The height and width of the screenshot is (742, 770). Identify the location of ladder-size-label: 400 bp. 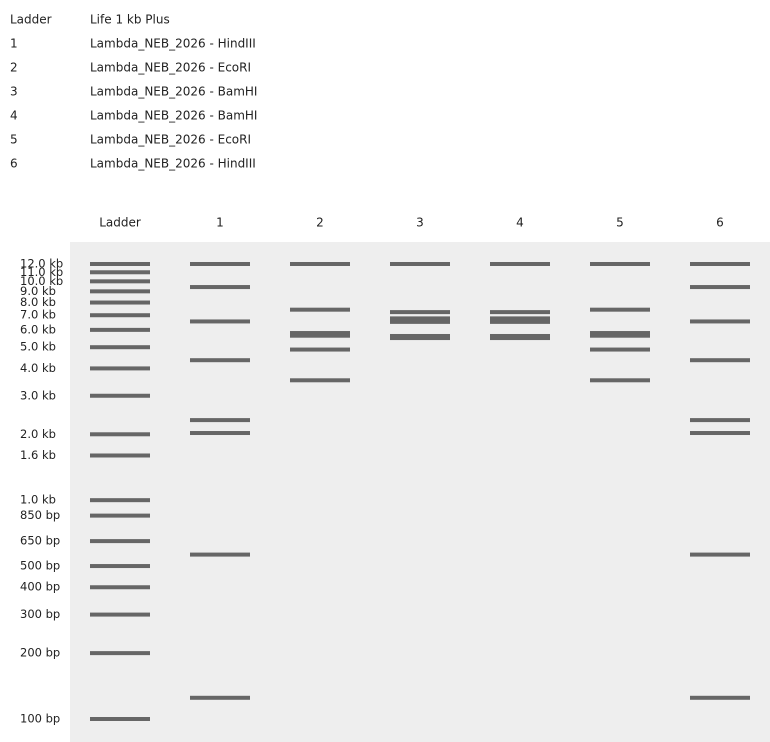
(40, 587).